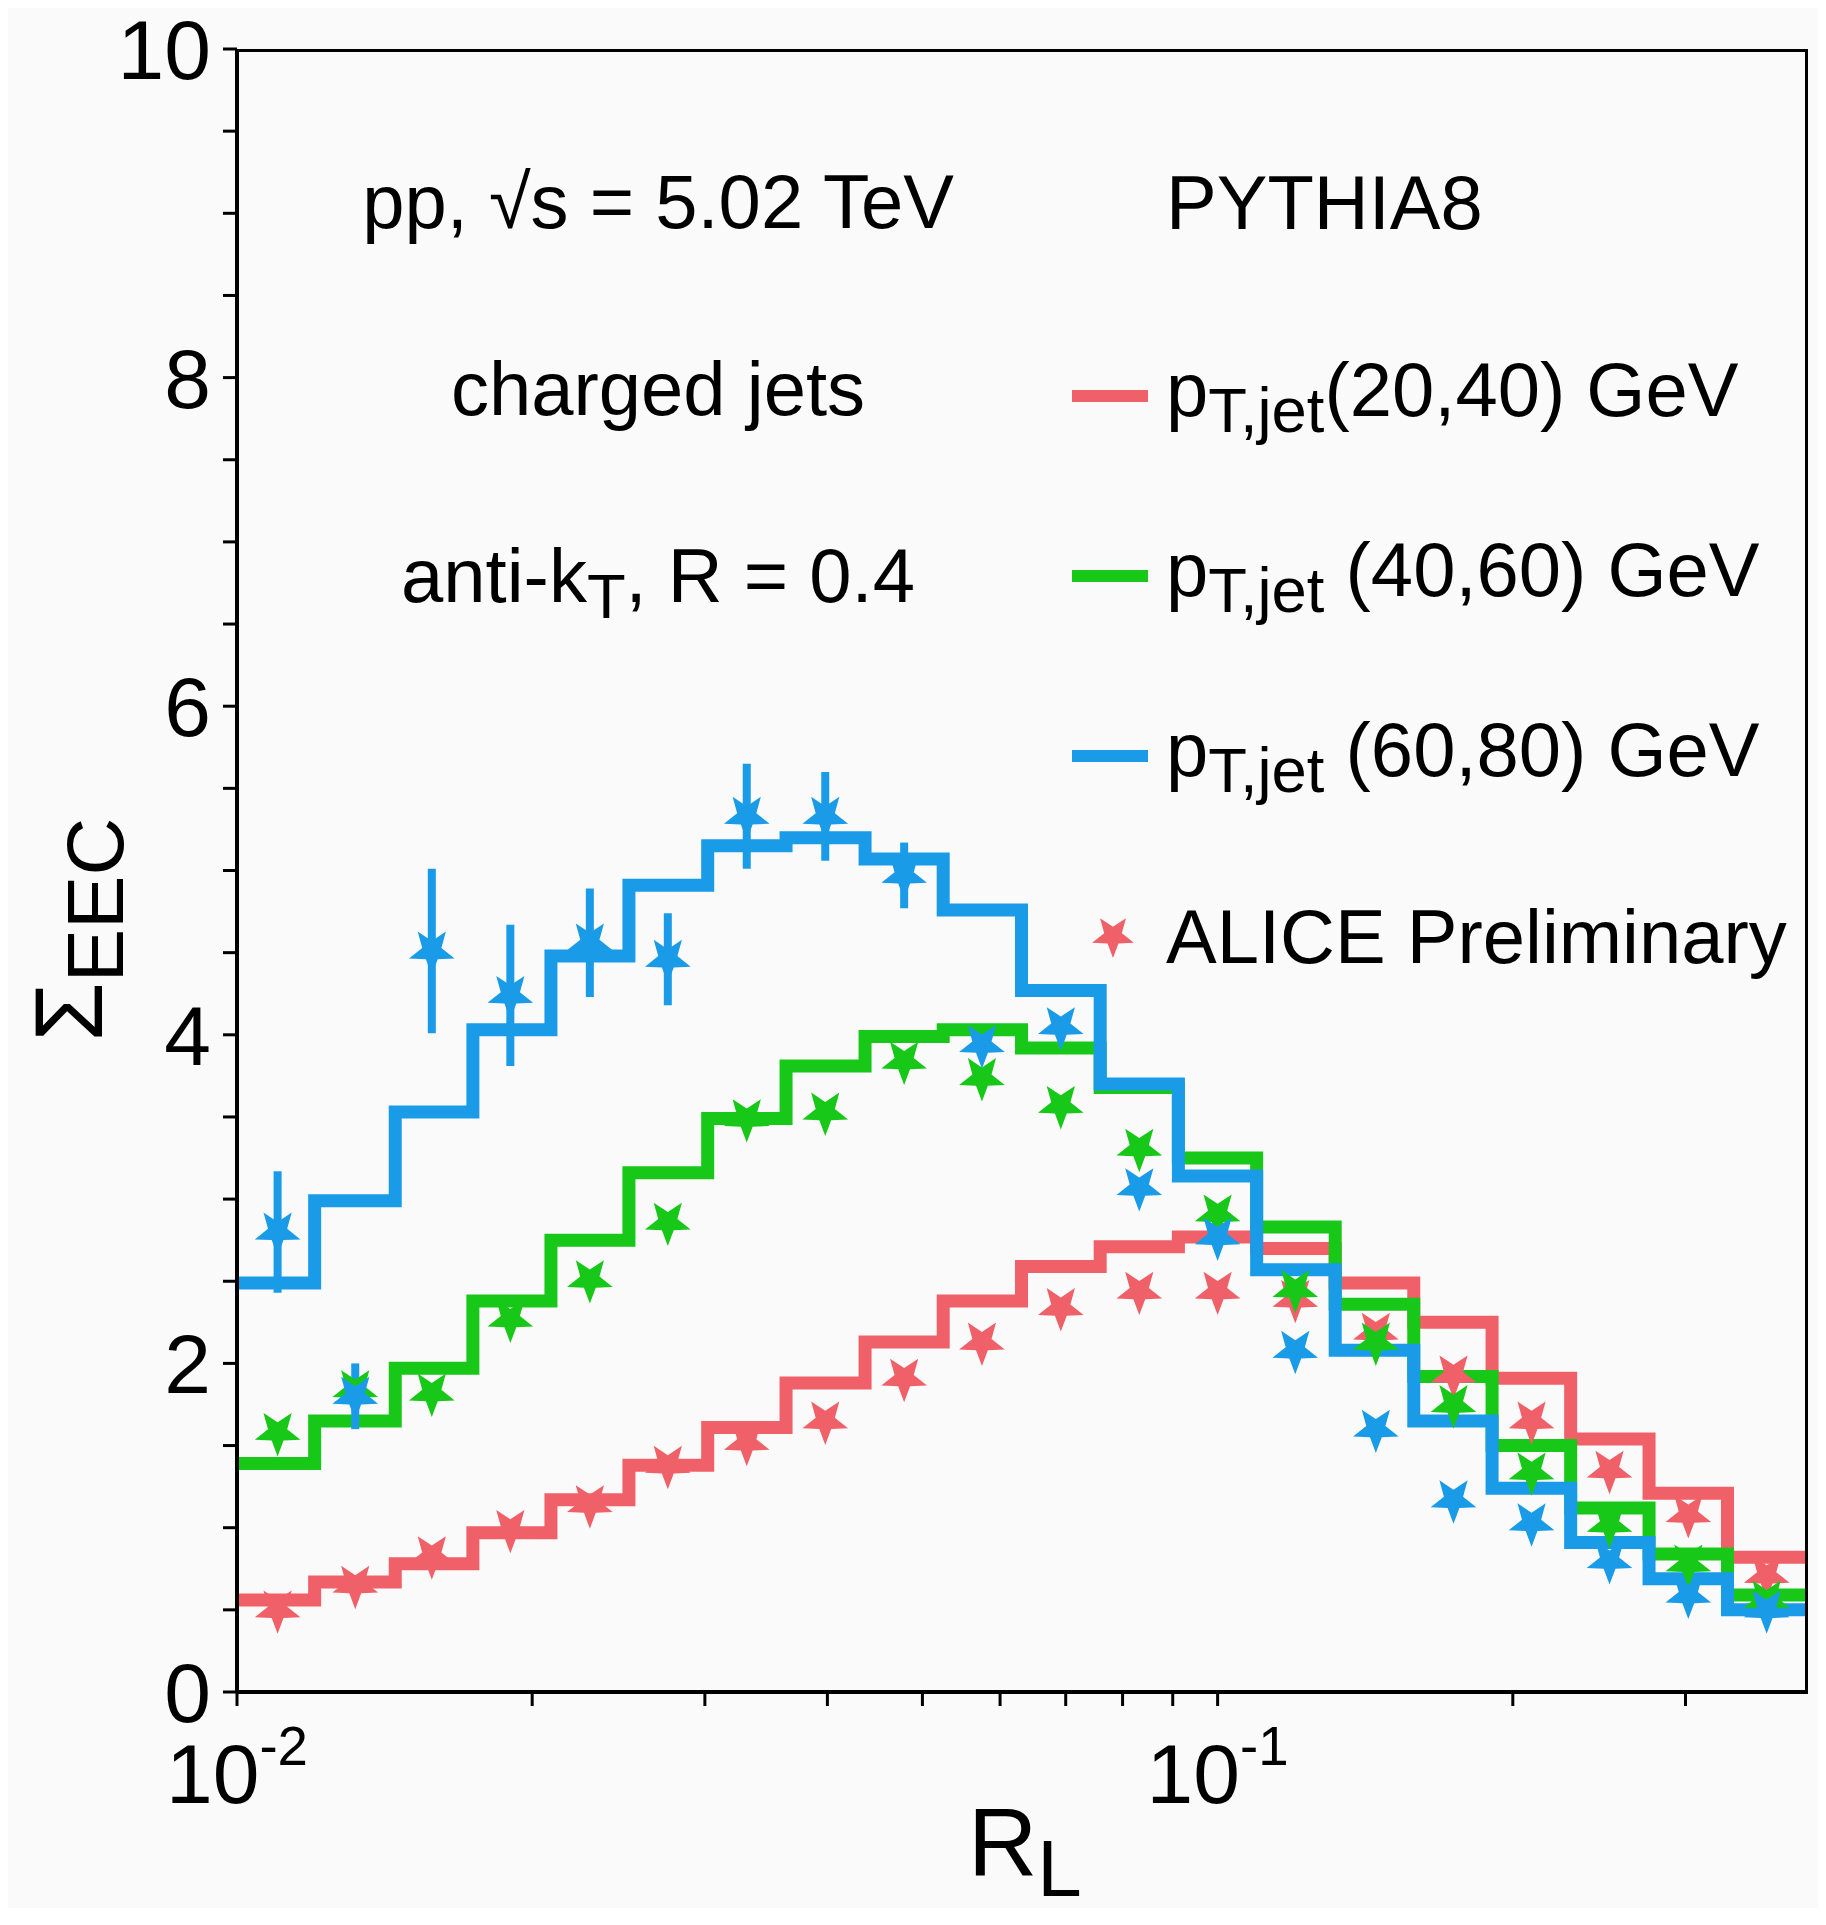 Image resolution: width=1826 pixels, height=1925 pixels. Describe the element at coordinates (1025, 1852) in the screenshot. I see `x-axis-title: R$_{L}$` at that location.